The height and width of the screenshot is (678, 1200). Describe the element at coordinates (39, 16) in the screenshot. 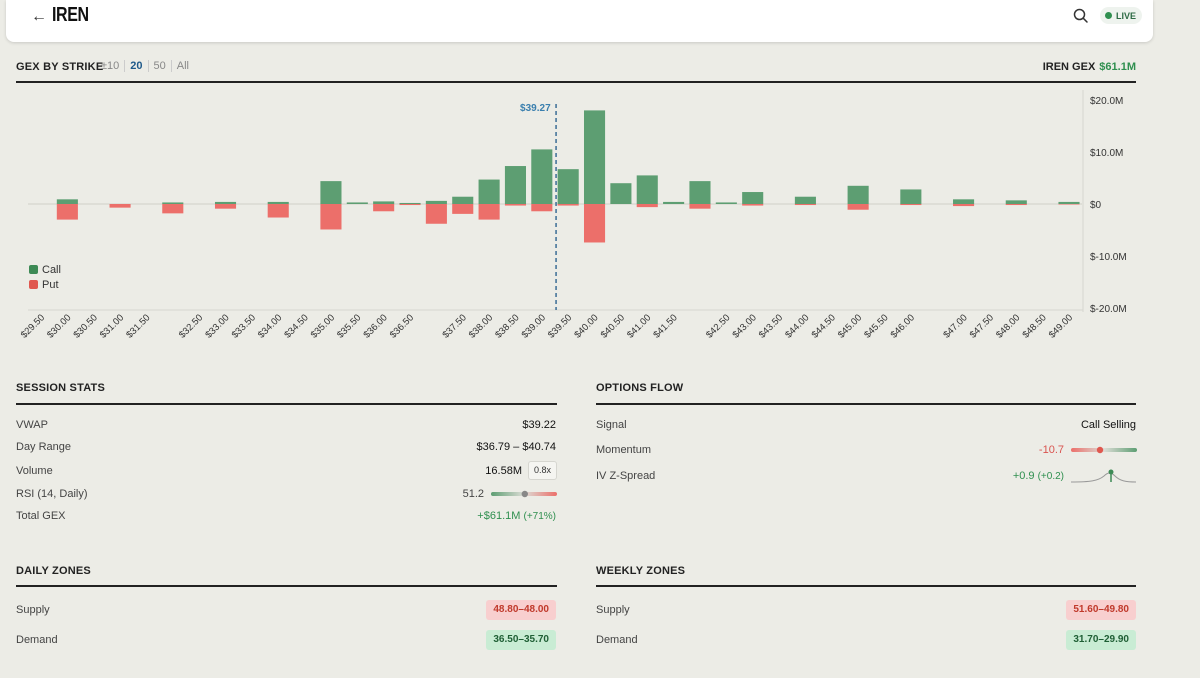

I see `back-arrow-icon: ←` at that location.